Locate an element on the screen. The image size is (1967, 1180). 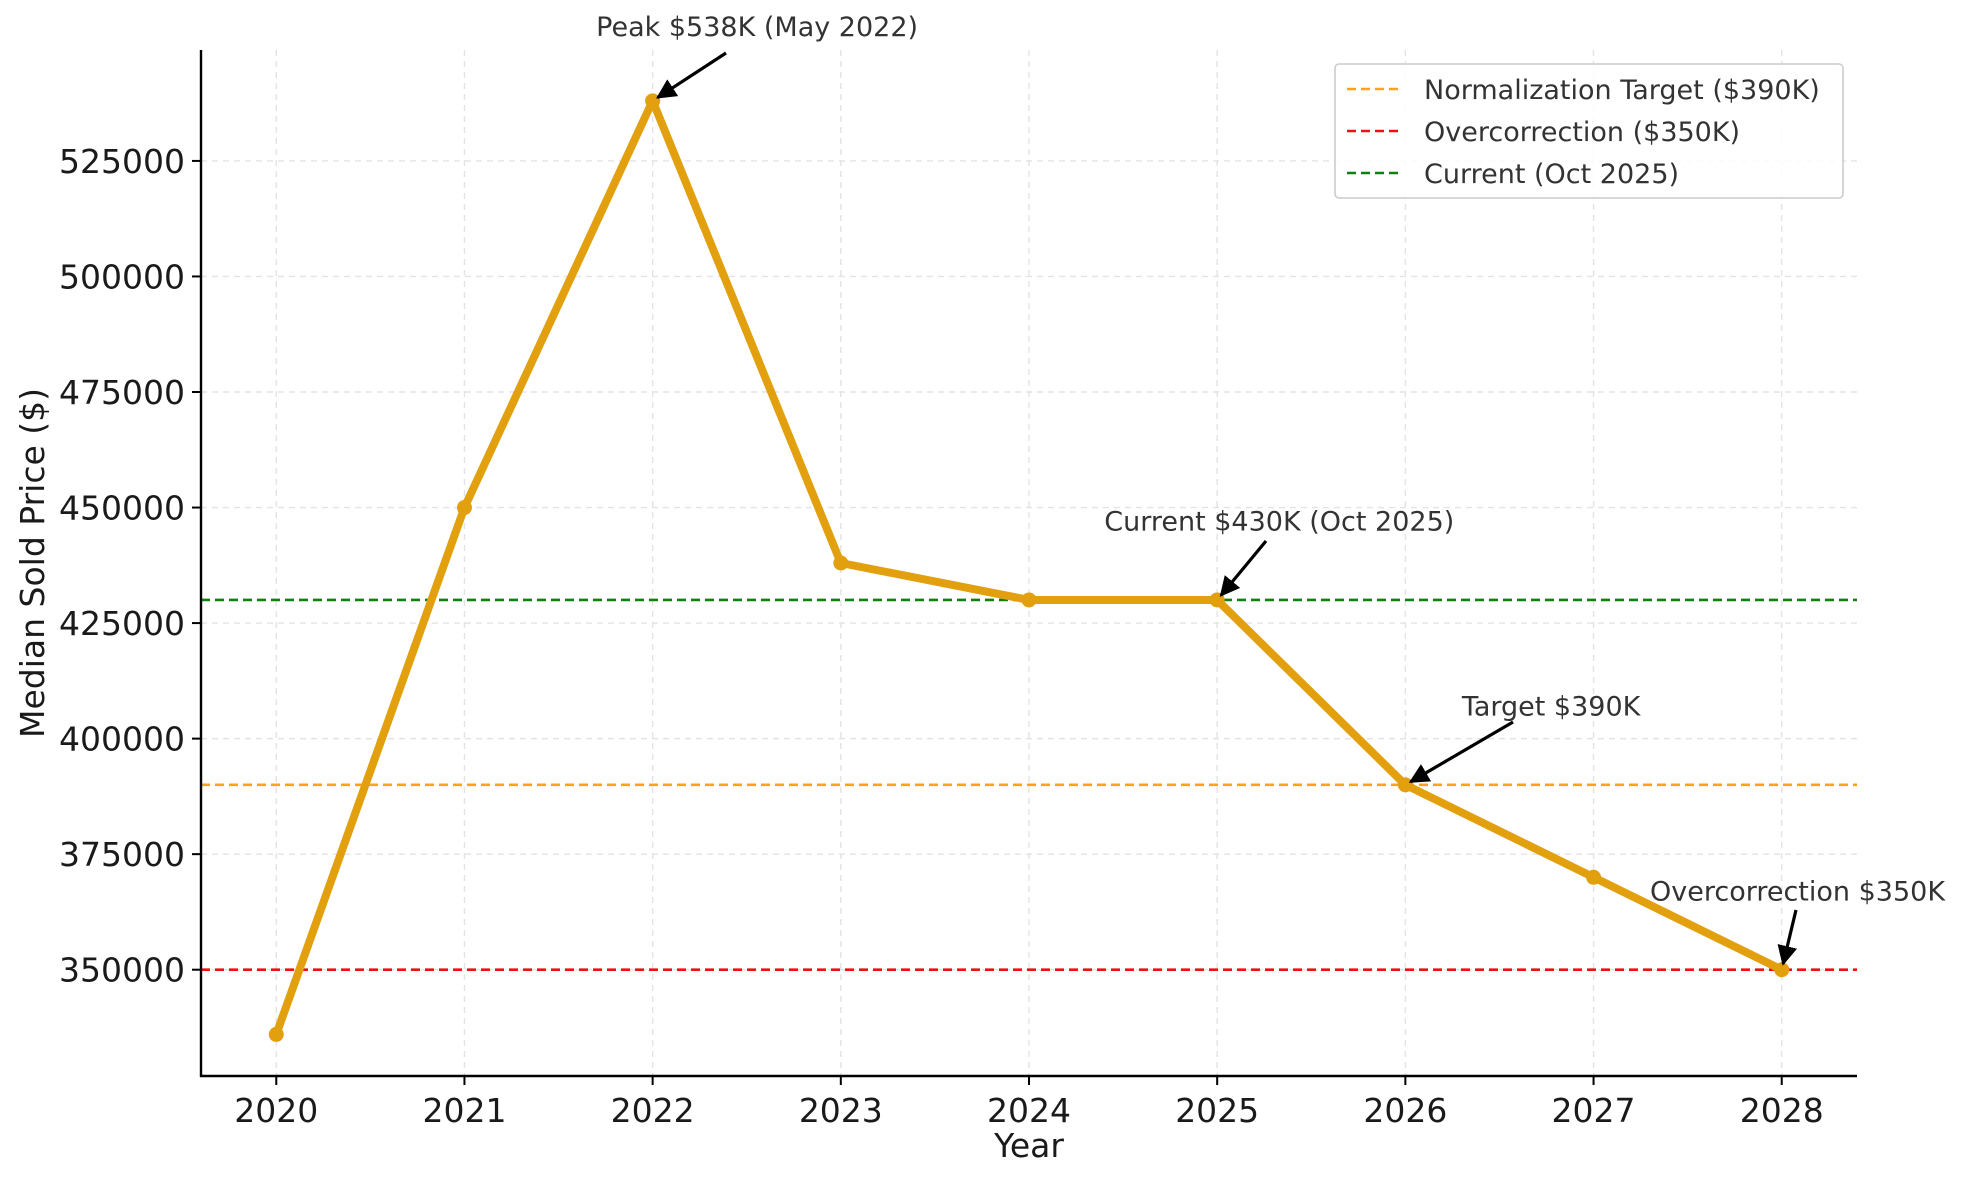
x-tick-label: 2026 is located at coordinates (1405, 1110).